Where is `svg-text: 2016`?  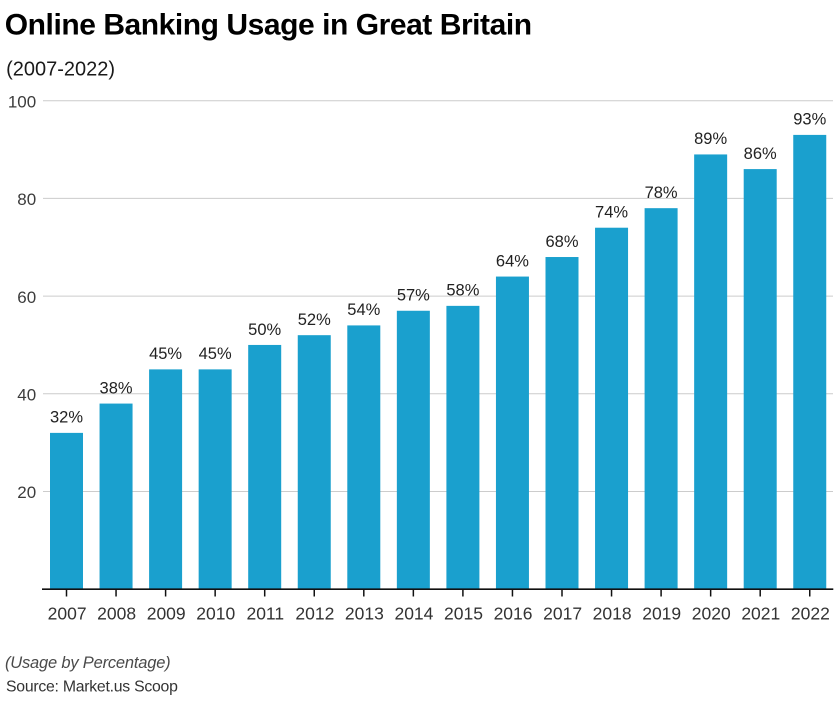
svg-text: 2016 is located at coordinates (513, 614).